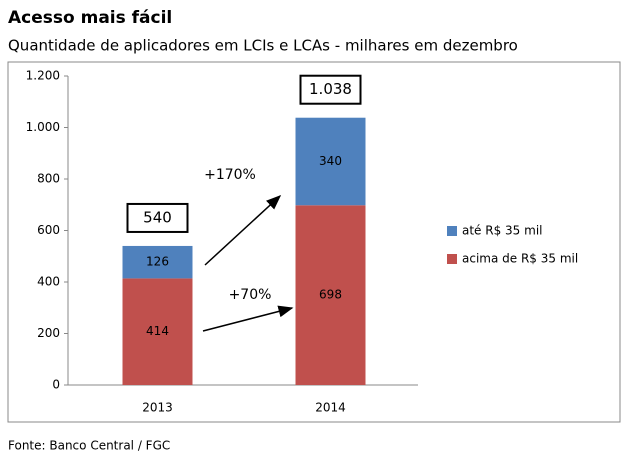 Image resolution: width=640 pixels, height=460 pixels. What do you see at coordinates (250, 295) in the screenshot?
I see `annotation: +70%` at bounding box center [250, 295].